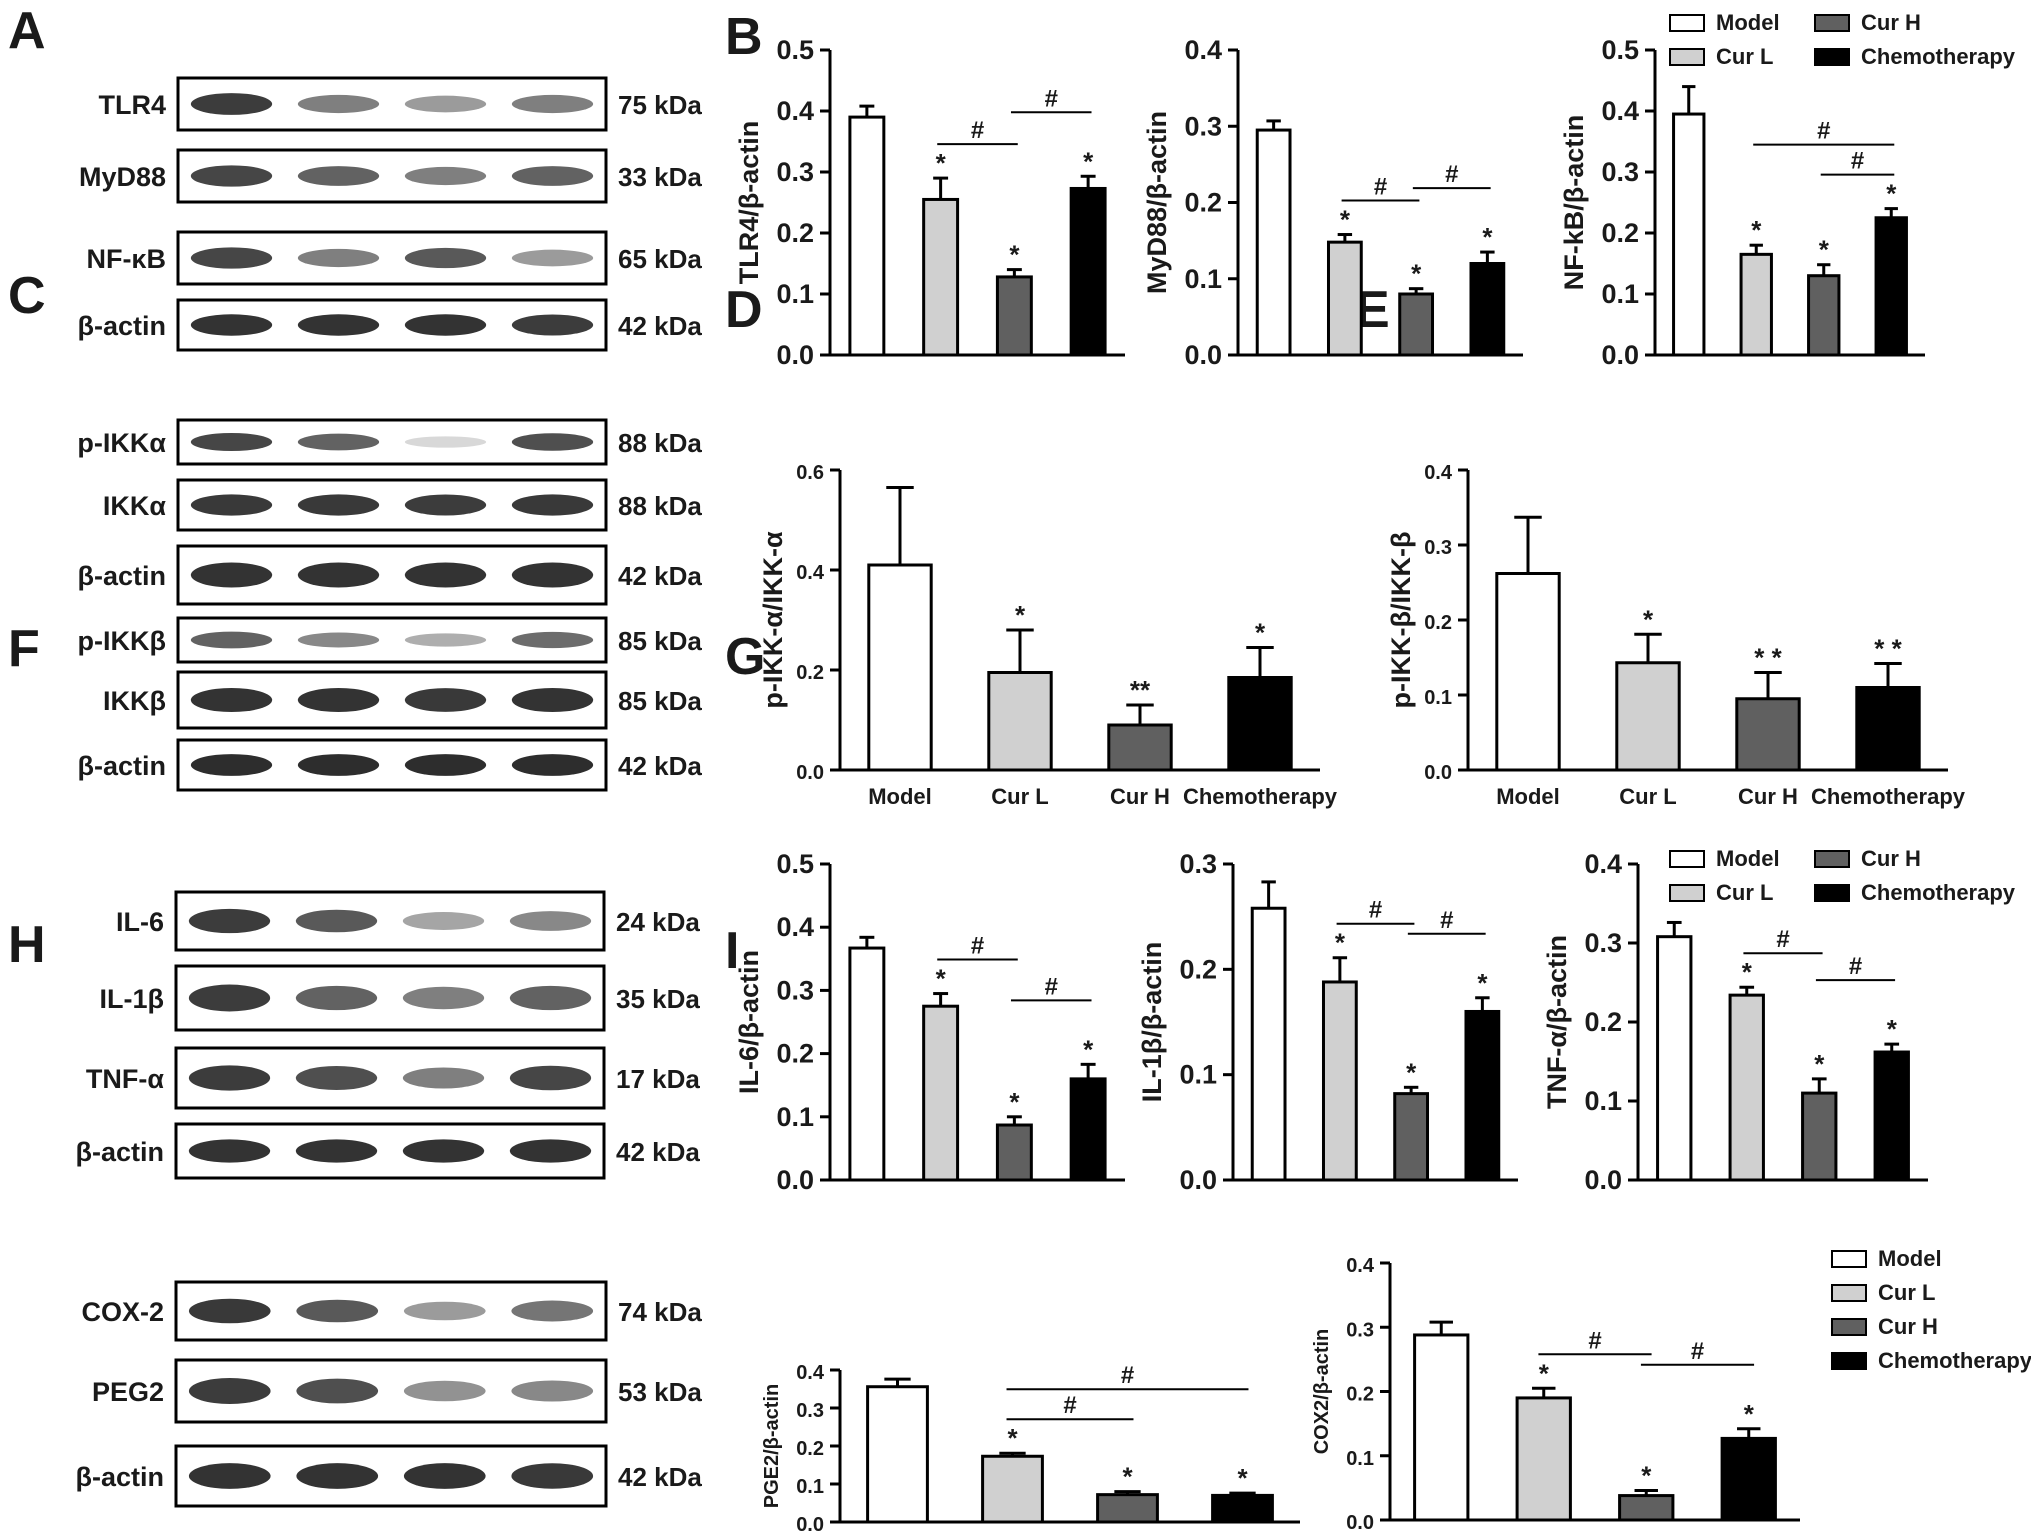 Image resolution: width=2031 pixels, height=1540 pixels. Describe the element at coordinates (400, 998) in the screenshot. I see `blot-row: IL-1β 35 kDa` at that location.